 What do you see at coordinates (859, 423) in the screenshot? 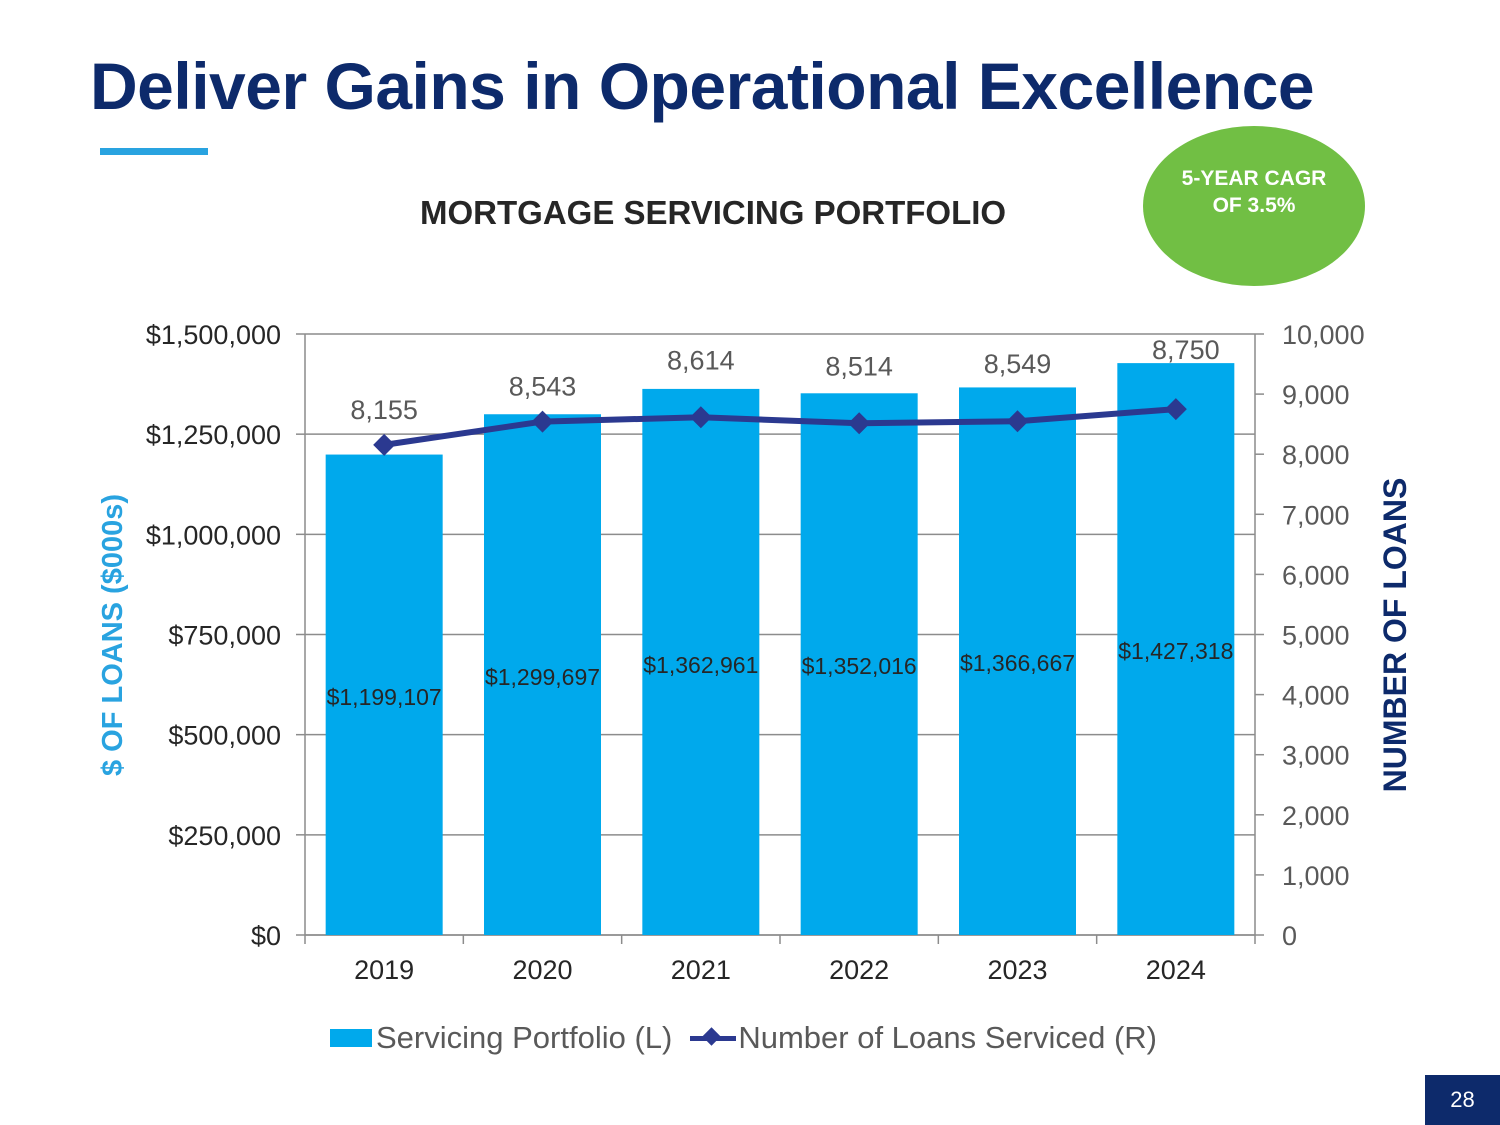
I see `line-point-2022` at bounding box center [859, 423].